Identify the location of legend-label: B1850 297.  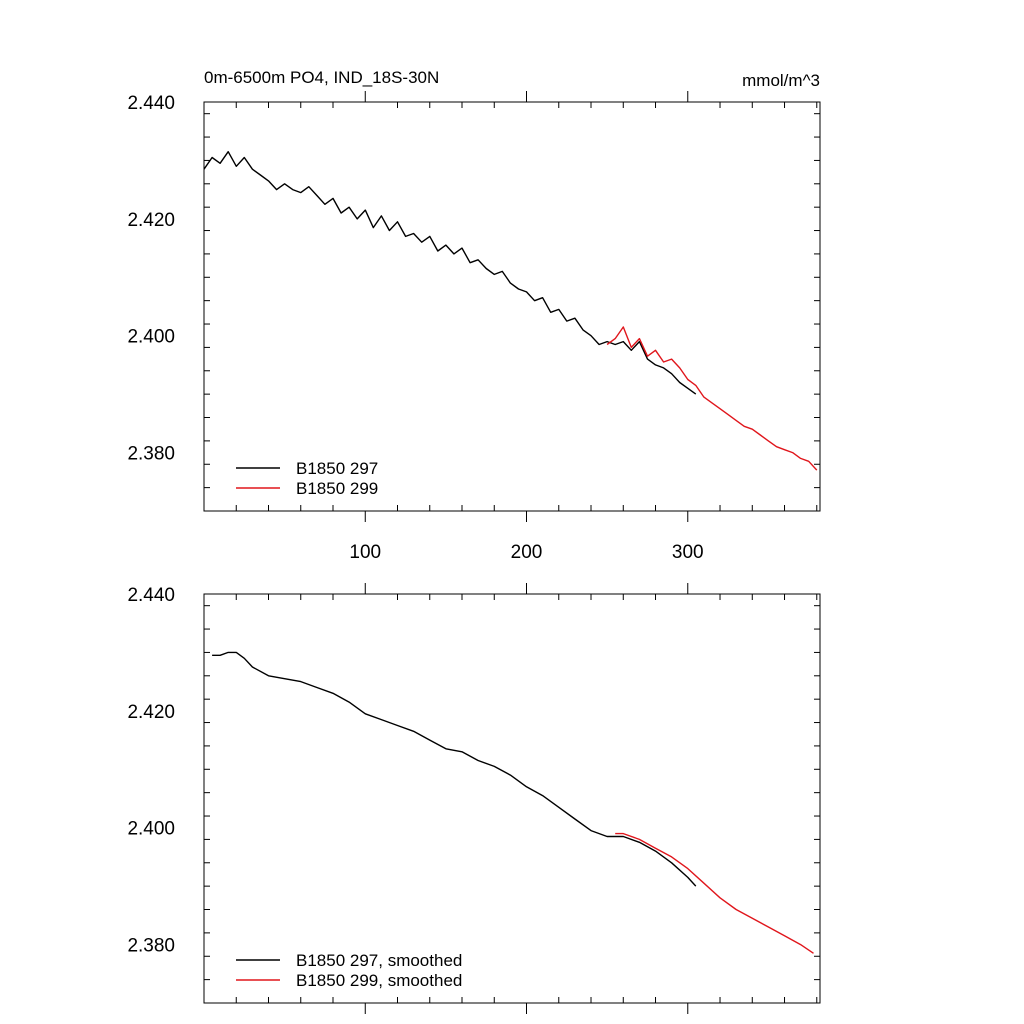
(337, 468).